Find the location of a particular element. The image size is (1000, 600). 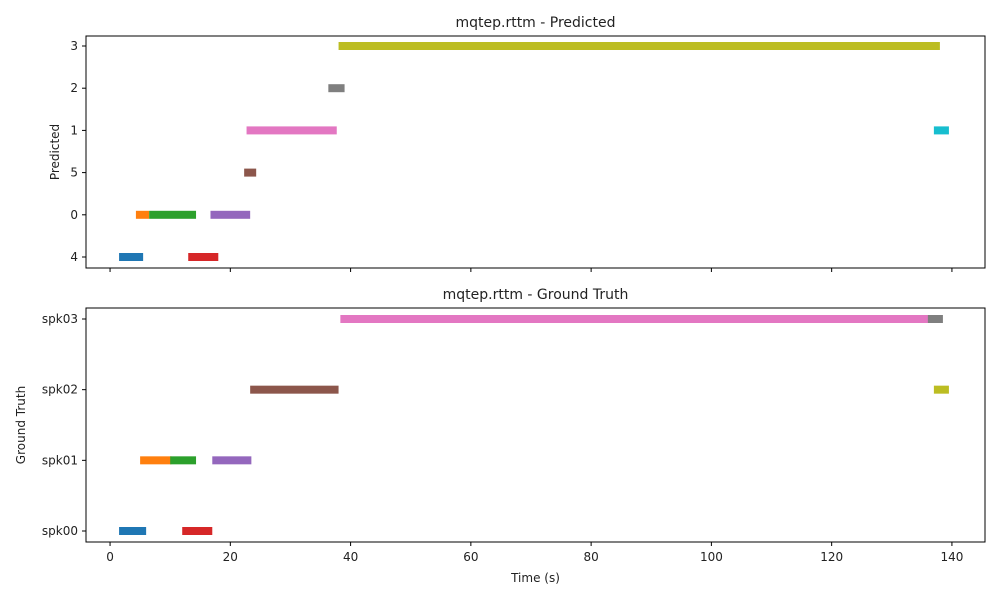

x-tick-label: 120 is located at coordinates (831, 557).